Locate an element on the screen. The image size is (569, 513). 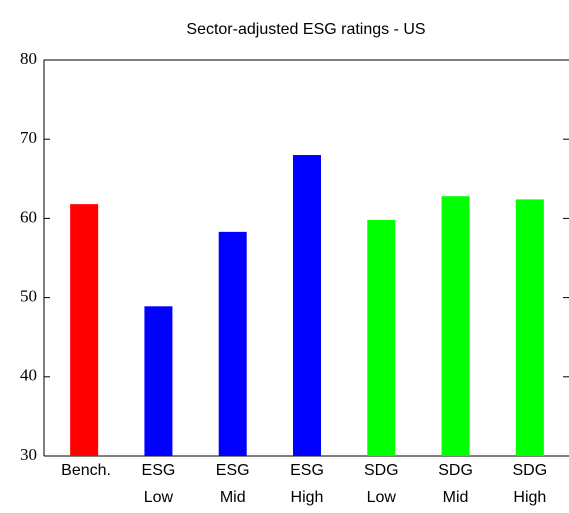
x-tick-label: SDG Mid is located at coordinates (455, 484).